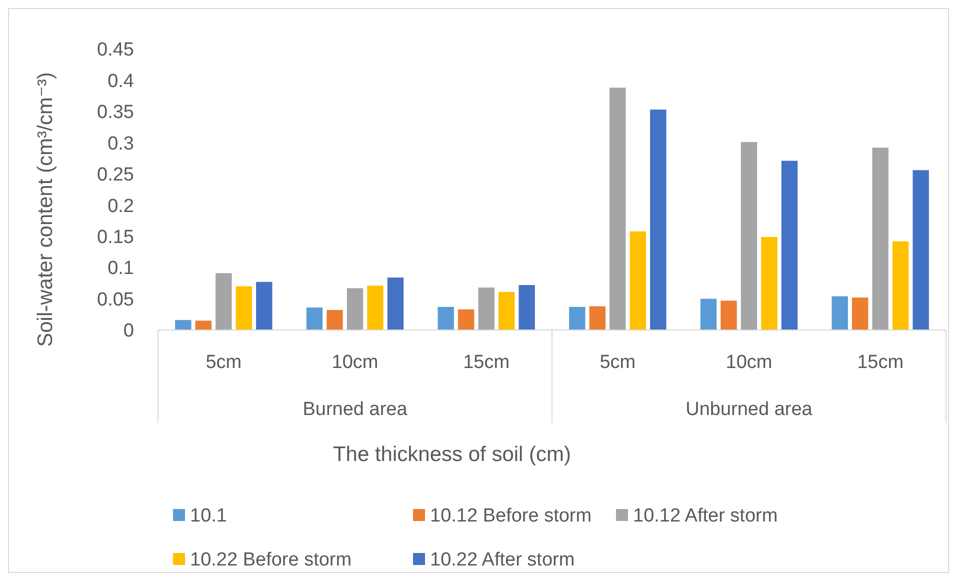  What do you see at coordinates (271, 560) in the screenshot?
I see `legend-label: 10.22 Before storm` at bounding box center [271, 560].